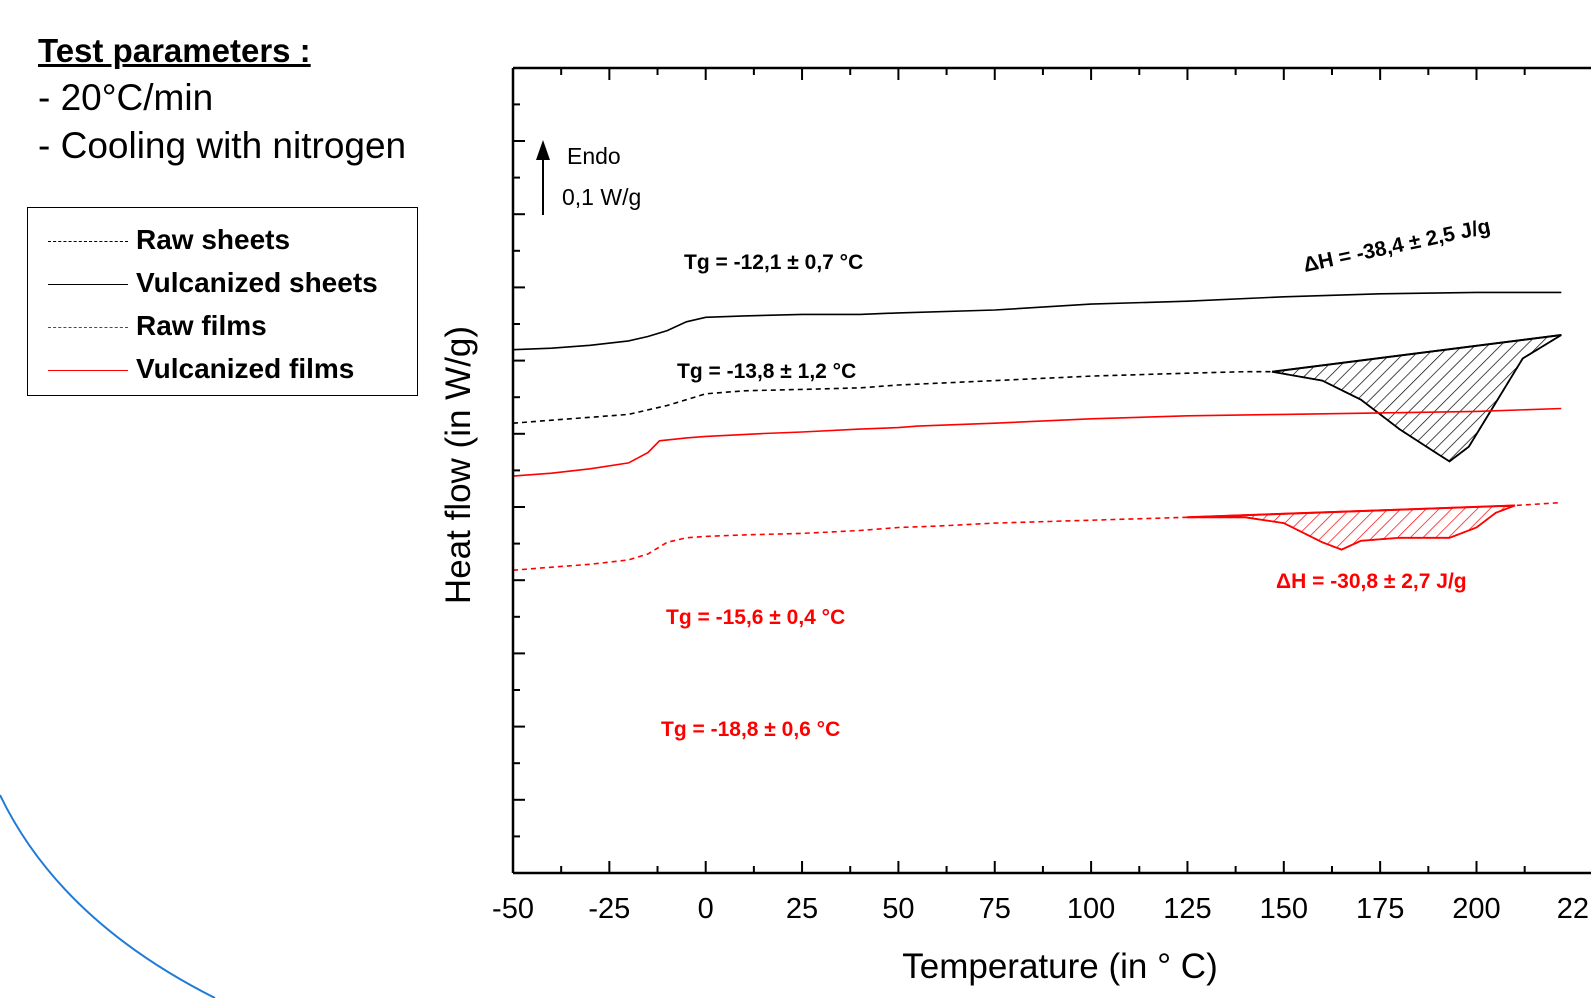  What do you see at coordinates (174, 50) in the screenshot?
I see `params-heading: Test parameters :` at bounding box center [174, 50].